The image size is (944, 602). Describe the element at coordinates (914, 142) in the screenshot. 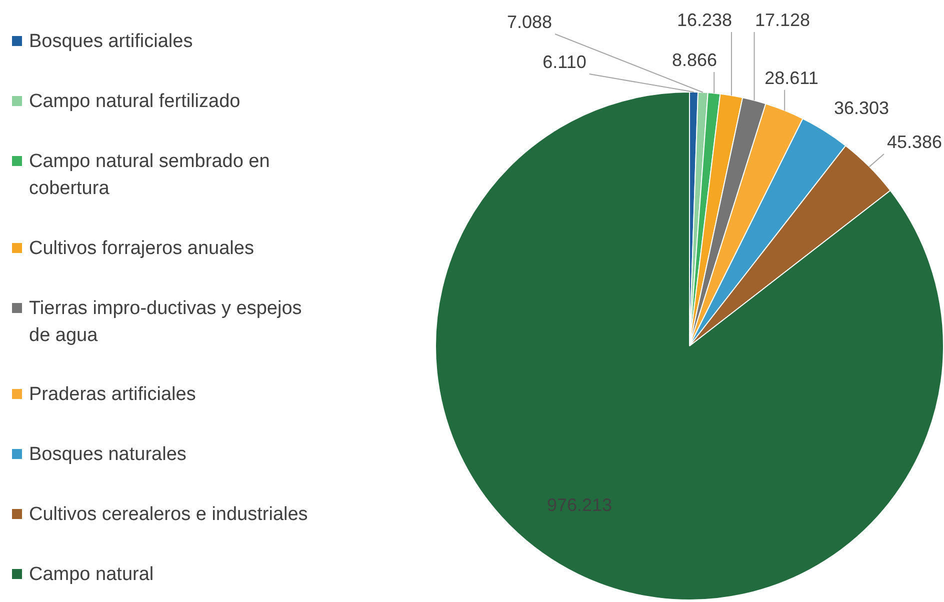

I see `data-label: 45.386` at that location.